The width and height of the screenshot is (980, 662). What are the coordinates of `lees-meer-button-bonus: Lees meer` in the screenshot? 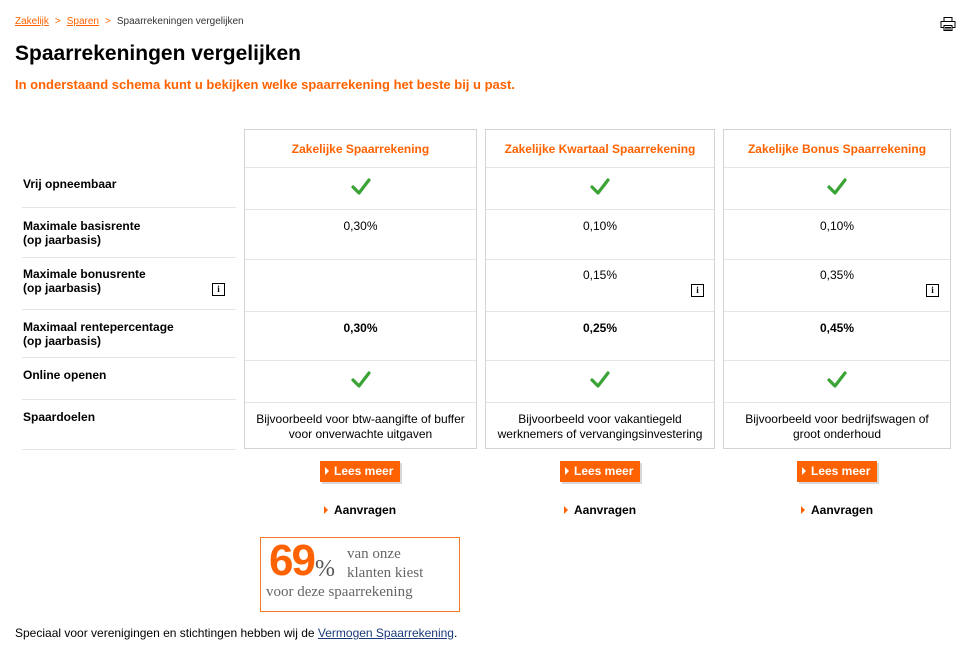 It's located at (837, 471).